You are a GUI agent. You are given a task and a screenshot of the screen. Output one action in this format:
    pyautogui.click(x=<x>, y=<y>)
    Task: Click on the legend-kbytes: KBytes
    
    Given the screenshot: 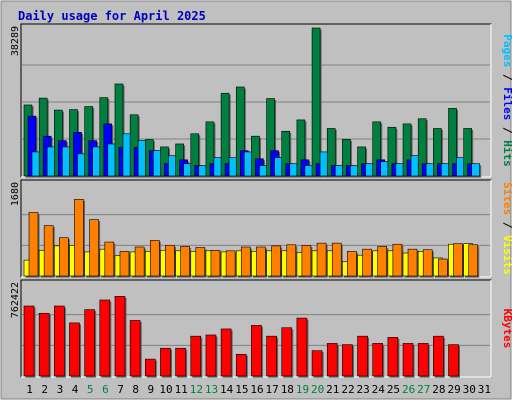 What is the action you would take?
    pyautogui.click(x=506, y=329)
    